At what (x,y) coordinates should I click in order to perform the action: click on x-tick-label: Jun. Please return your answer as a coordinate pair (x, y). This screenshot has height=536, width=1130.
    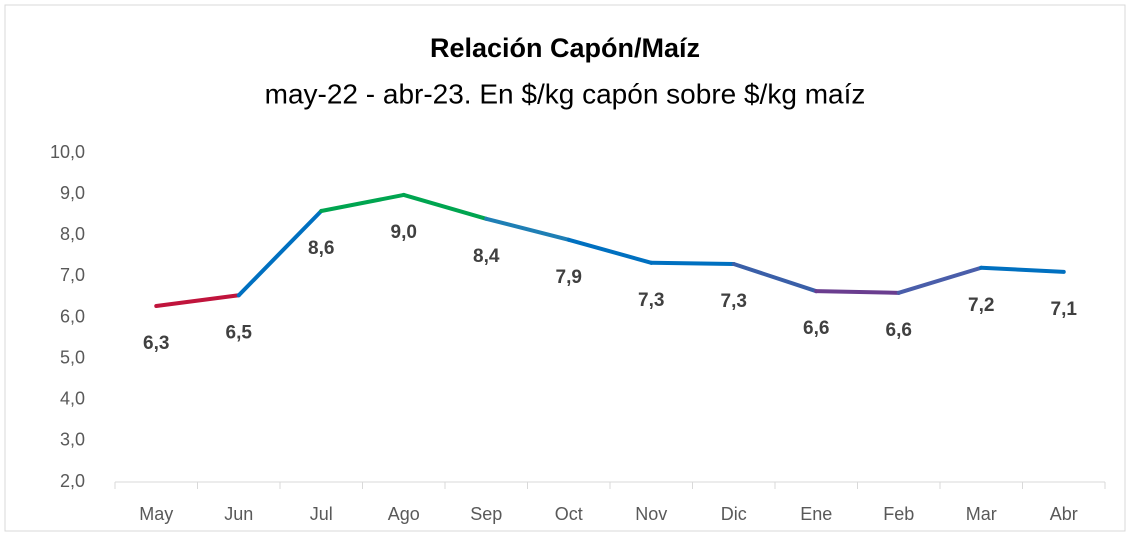
    Looking at the image, I should click on (238, 514).